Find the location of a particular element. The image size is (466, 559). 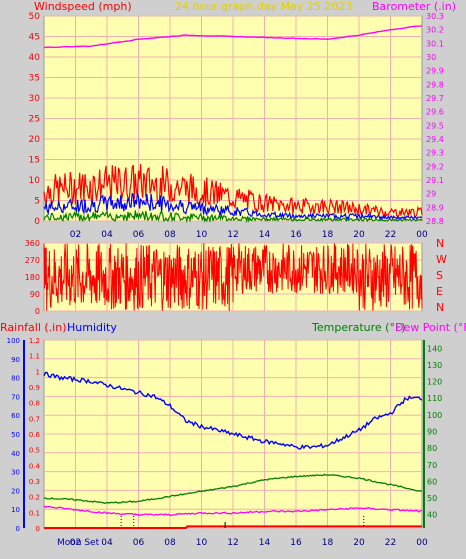

barometer-tick-label: 29.3 is located at coordinates (435, 153).